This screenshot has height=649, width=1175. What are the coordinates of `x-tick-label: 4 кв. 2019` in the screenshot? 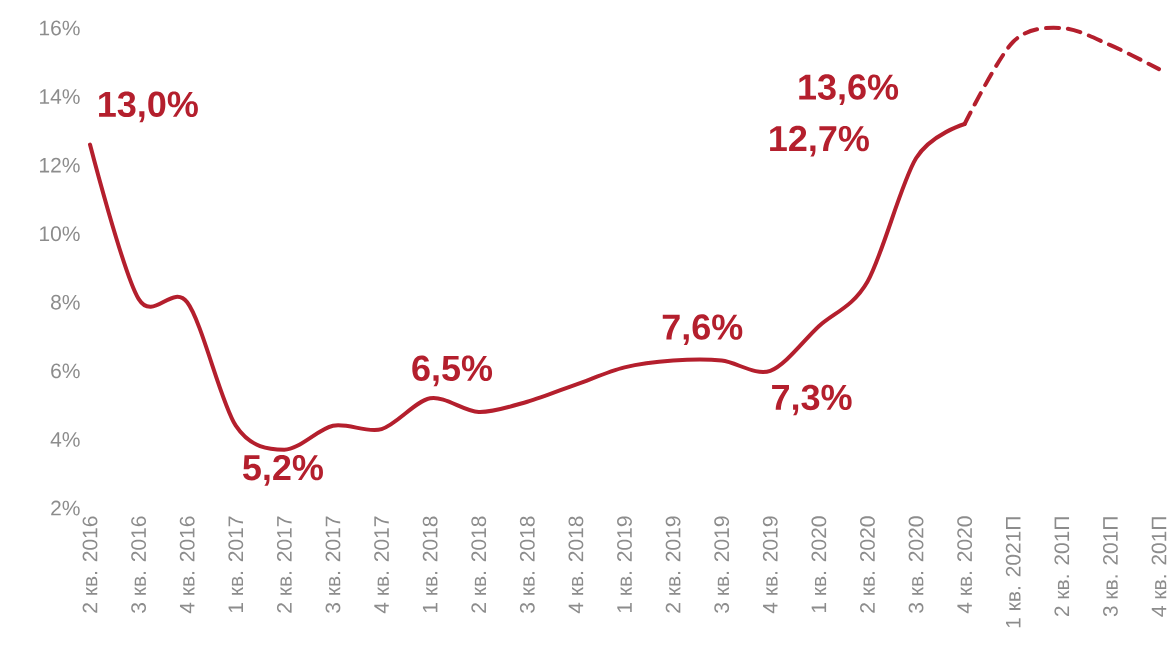 It's located at (770, 565).